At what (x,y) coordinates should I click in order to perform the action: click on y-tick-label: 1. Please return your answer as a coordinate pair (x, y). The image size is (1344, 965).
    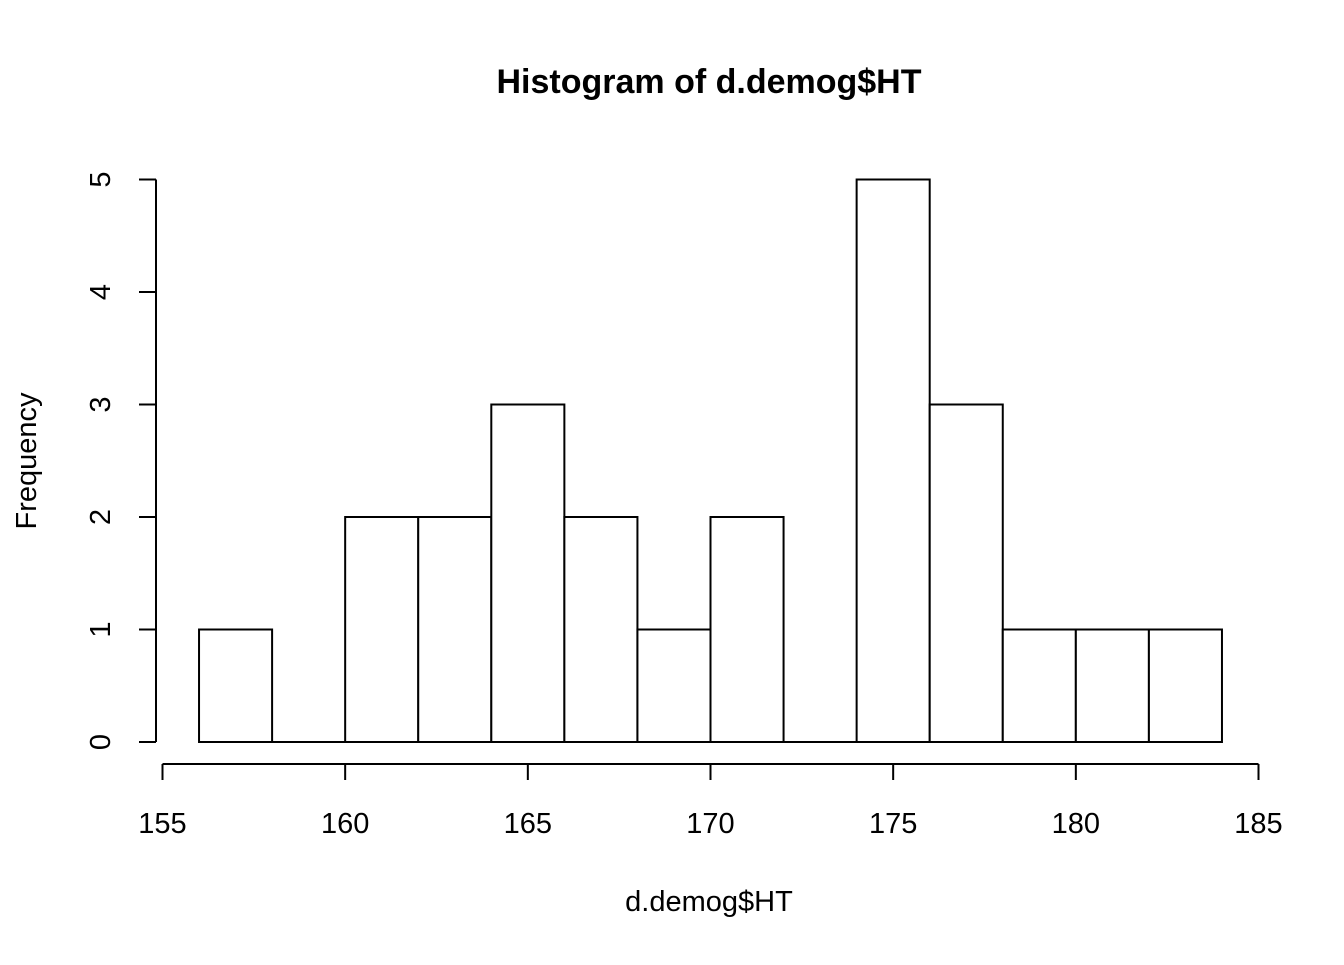
    Looking at the image, I should click on (101, 629).